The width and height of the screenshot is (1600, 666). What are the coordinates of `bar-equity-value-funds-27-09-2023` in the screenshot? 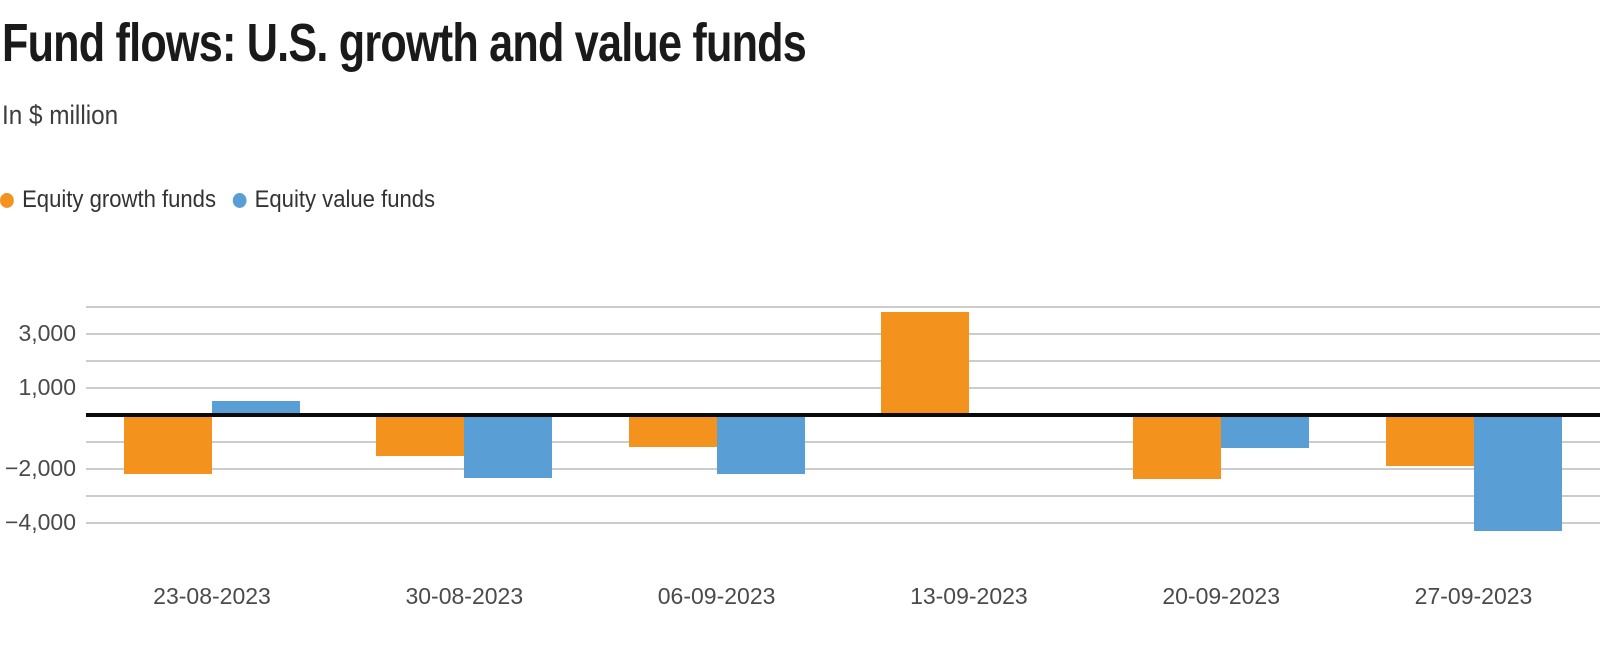 It's located at (1517, 472).